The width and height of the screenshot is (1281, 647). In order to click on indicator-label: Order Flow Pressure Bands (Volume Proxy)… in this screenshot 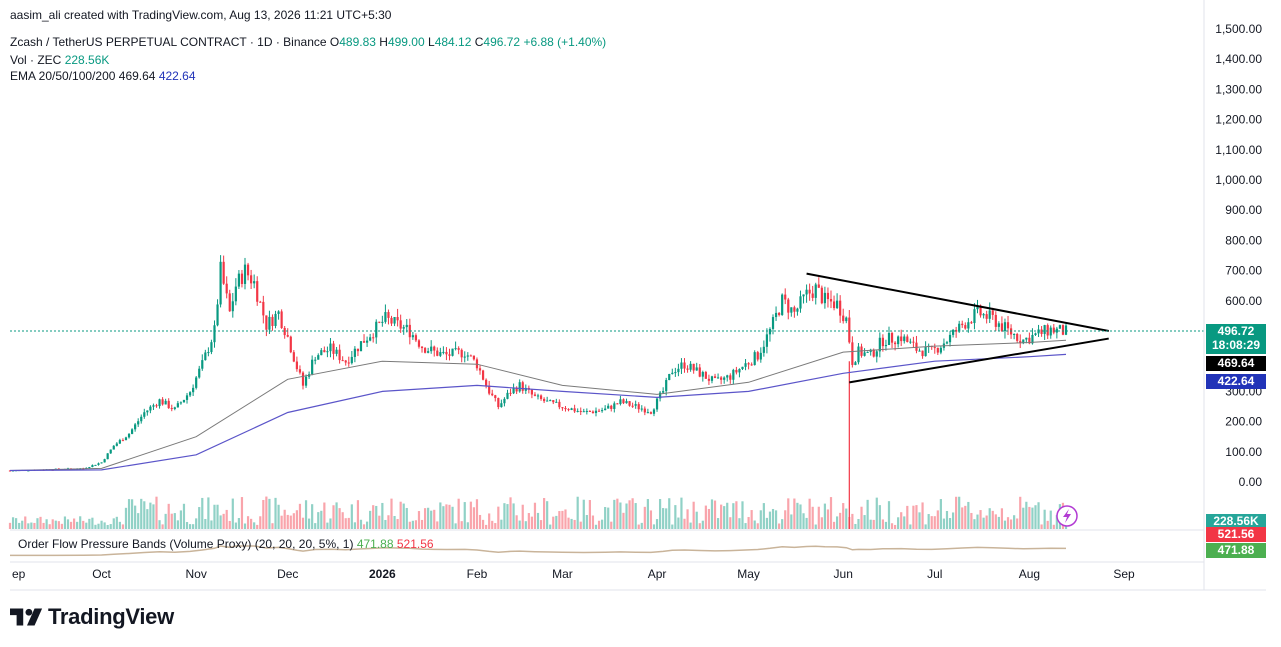, I will do `click(186, 544)`.